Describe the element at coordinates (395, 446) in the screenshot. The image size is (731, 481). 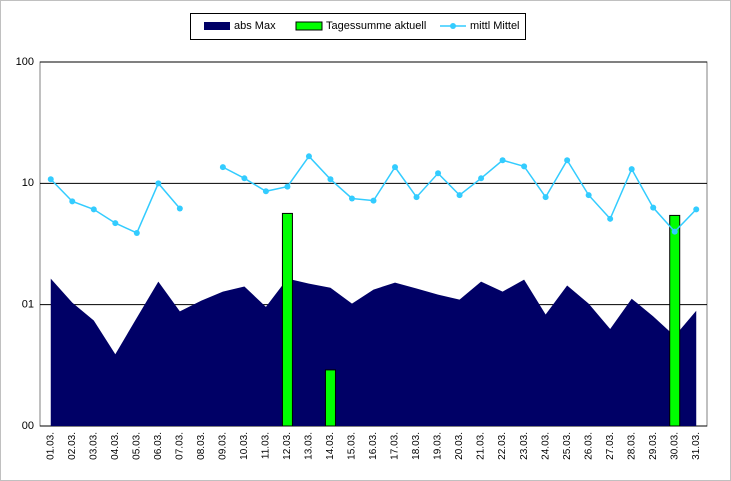
I see `x-tick-label: 17.03.` at that location.